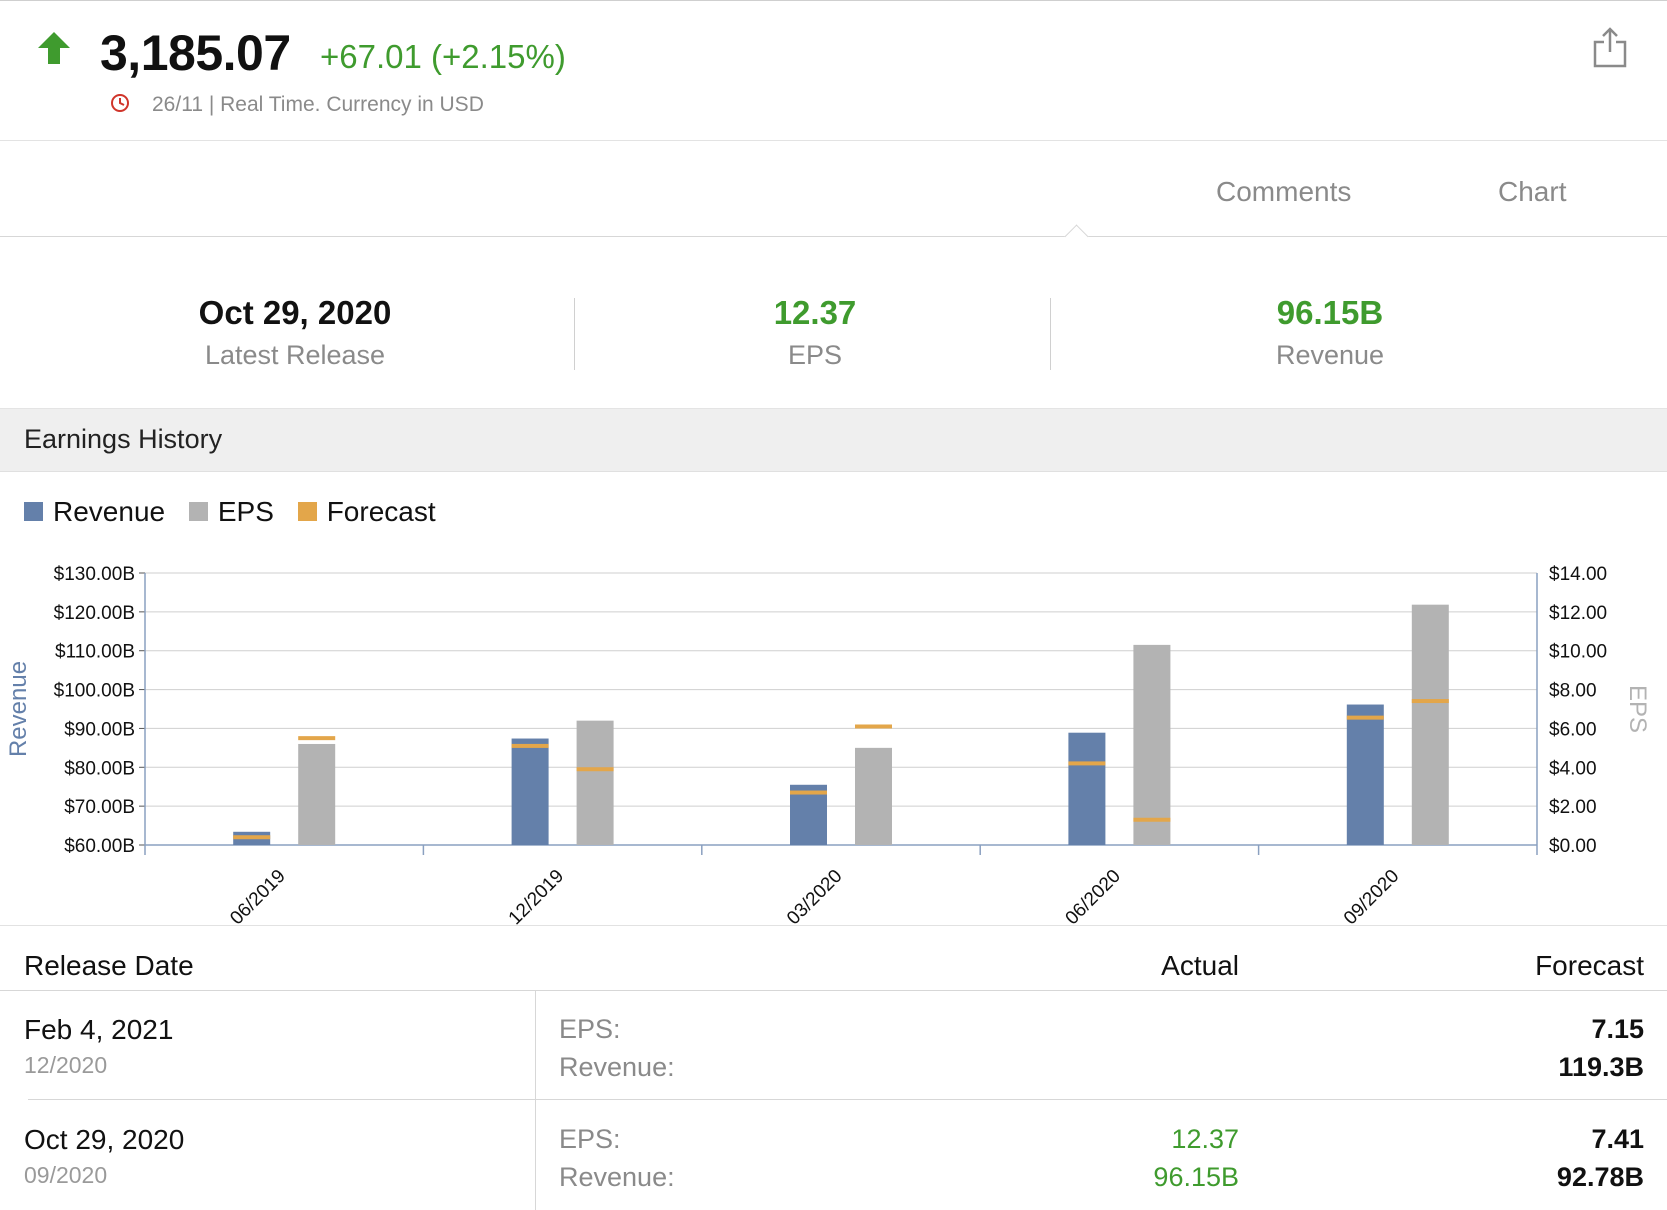 The width and height of the screenshot is (1667, 1210). What do you see at coordinates (198, 511) in the screenshot?
I see `legend-swatch-eps` at bounding box center [198, 511].